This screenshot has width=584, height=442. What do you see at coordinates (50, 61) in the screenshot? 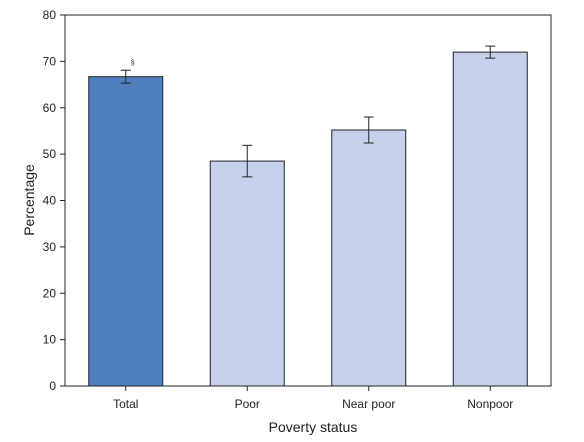
I see `y-tick-label: 70` at bounding box center [50, 61].